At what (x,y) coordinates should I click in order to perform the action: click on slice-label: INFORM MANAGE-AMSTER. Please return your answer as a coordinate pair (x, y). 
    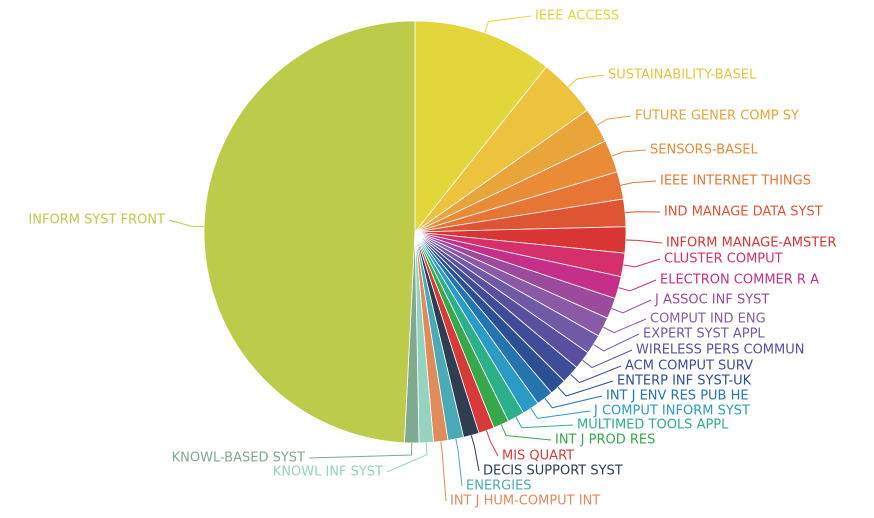
    Looking at the image, I should click on (751, 243).